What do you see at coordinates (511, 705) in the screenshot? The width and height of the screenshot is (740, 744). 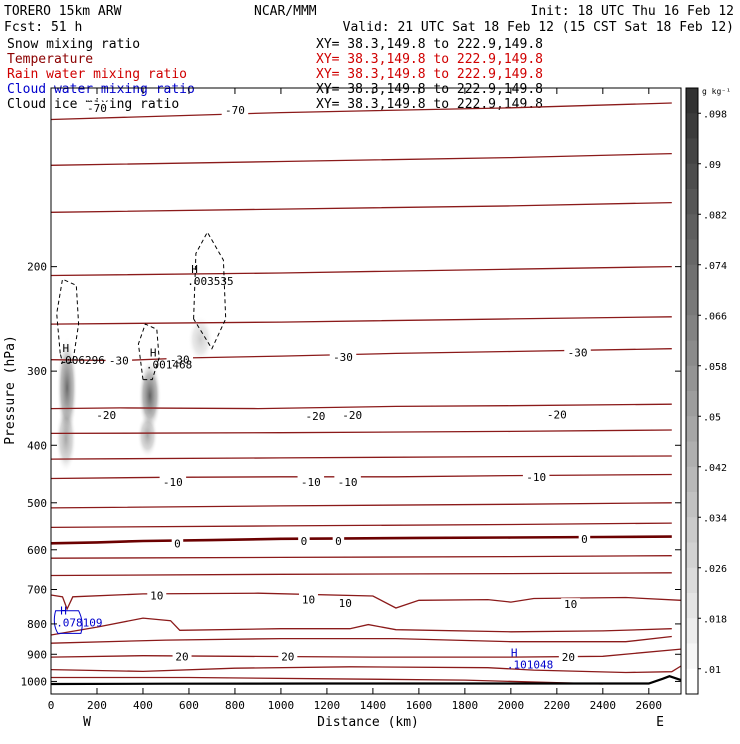 I see `x-tick-label: 2000` at bounding box center [511, 705].